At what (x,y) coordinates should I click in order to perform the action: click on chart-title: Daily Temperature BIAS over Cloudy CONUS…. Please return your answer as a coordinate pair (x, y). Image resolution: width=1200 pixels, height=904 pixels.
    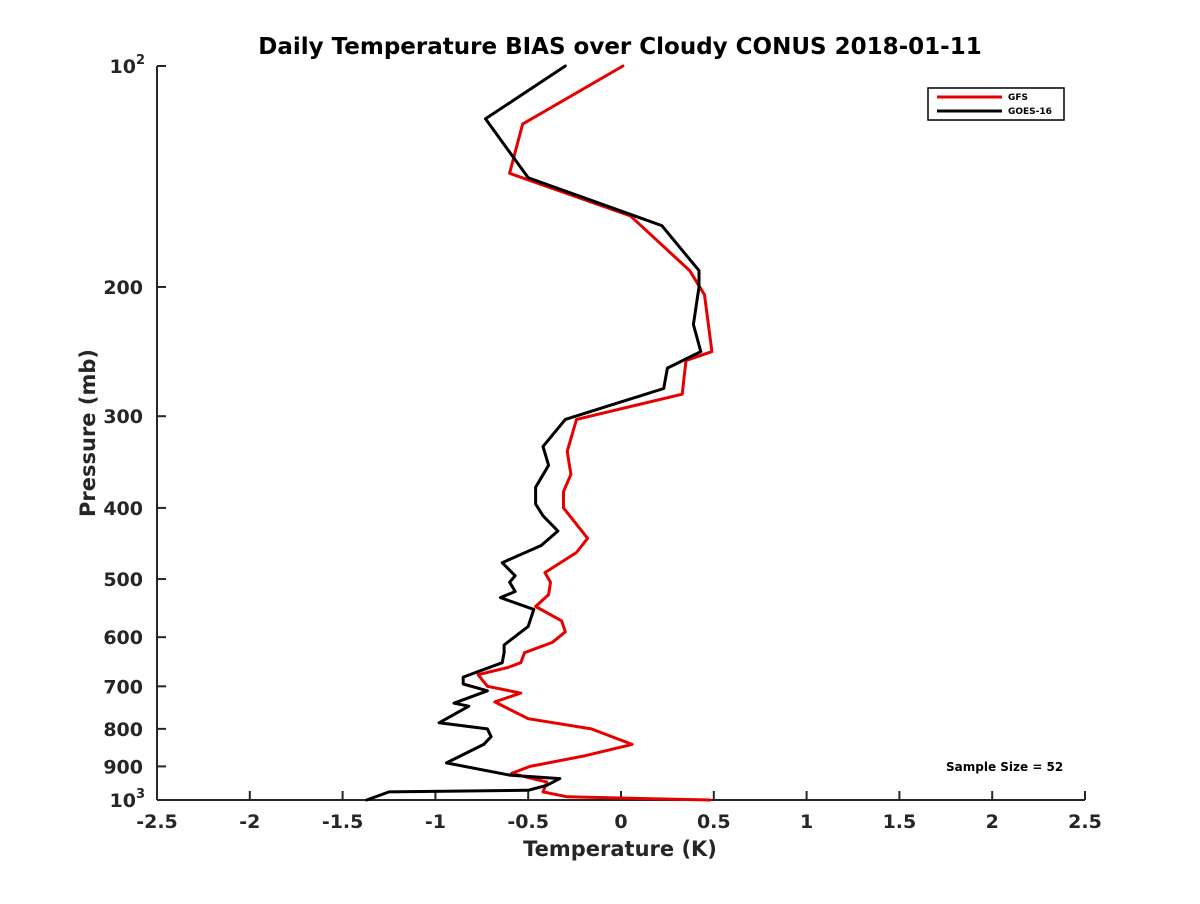
    Looking at the image, I should click on (619, 47).